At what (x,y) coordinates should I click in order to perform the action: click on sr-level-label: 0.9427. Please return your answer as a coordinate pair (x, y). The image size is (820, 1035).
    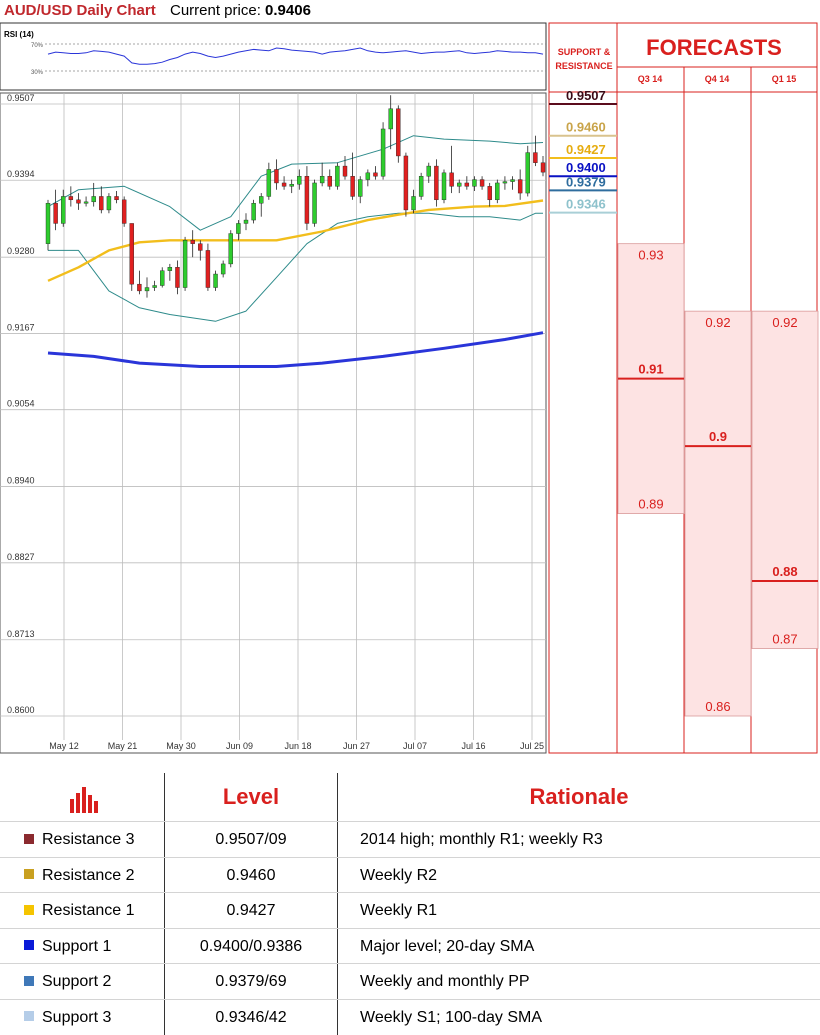
    Looking at the image, I should click on (586, 149).